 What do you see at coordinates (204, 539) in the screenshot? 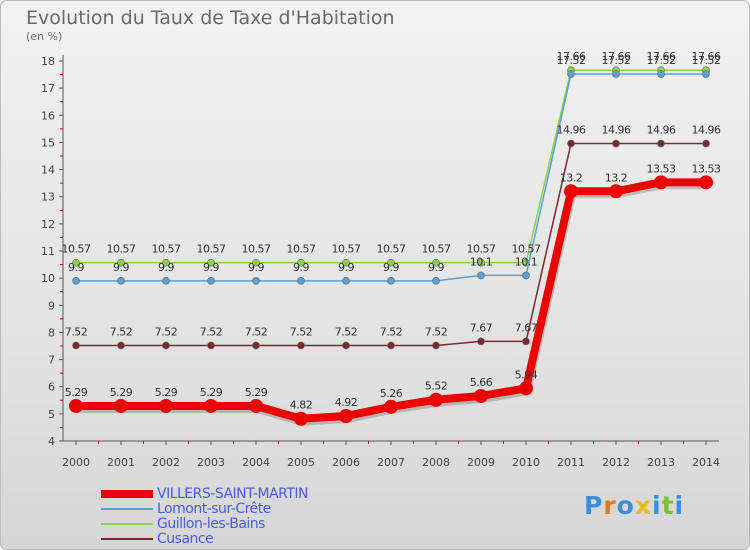
I see `legend-item-cusance: Cusance` at bounding box center [204, 539].